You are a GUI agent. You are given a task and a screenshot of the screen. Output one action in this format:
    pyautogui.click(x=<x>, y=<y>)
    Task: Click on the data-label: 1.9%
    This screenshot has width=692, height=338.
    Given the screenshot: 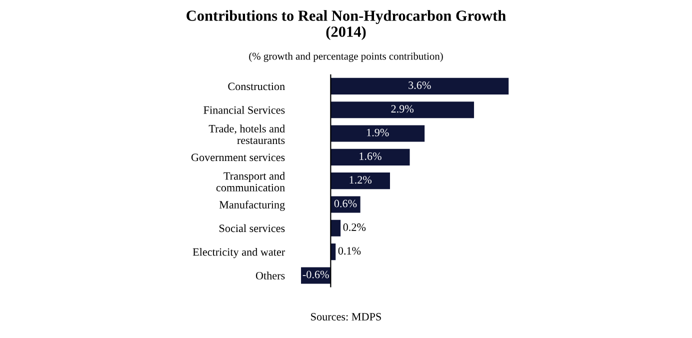 What is the action you would take?
    pyautogui.click(x=378, y=132)
    